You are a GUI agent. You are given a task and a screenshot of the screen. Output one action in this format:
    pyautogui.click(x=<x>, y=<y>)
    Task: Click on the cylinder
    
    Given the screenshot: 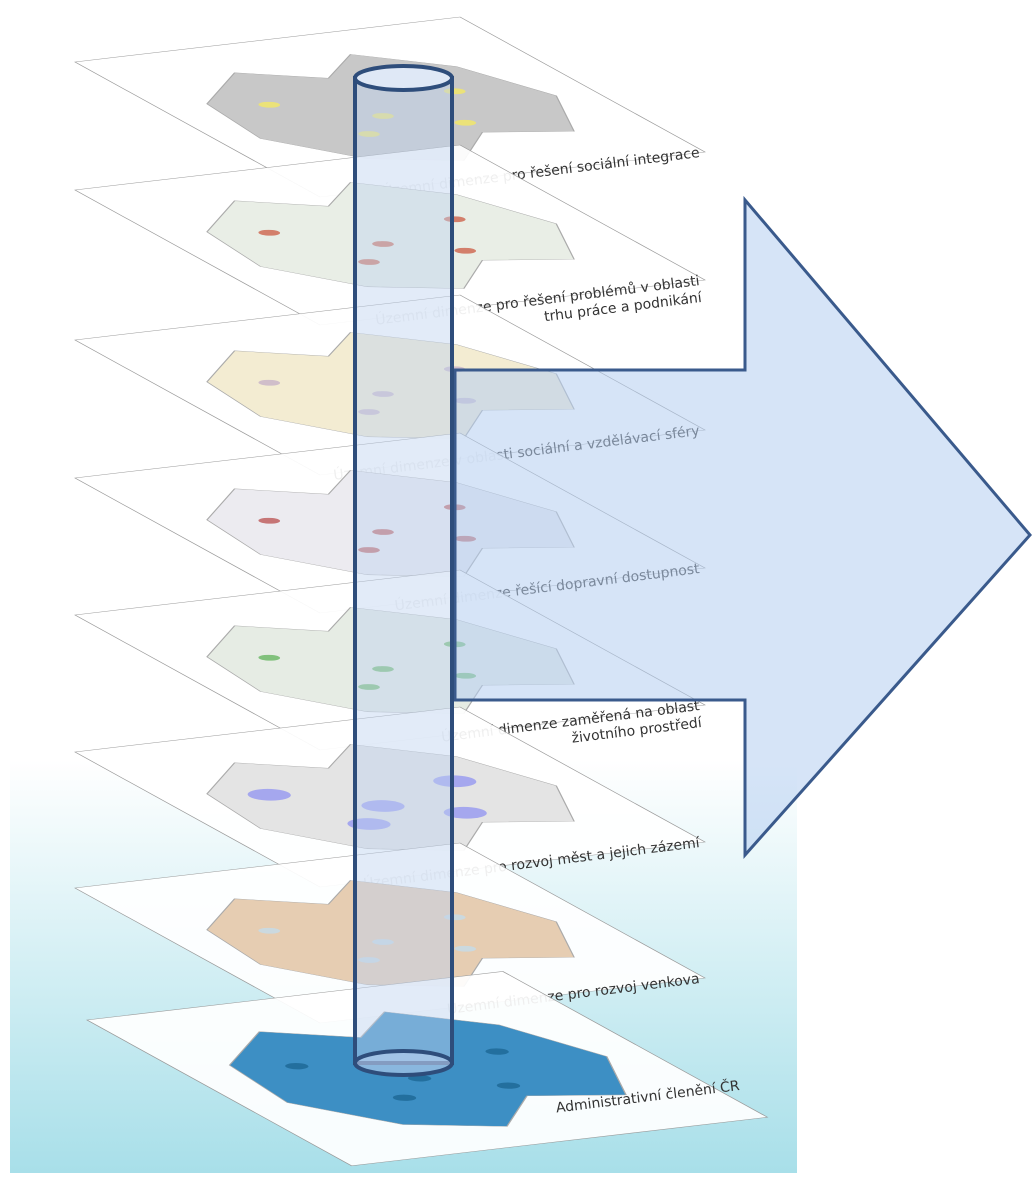 What is the action you would take?
    pyautogui.click(x=403, y=570)
    